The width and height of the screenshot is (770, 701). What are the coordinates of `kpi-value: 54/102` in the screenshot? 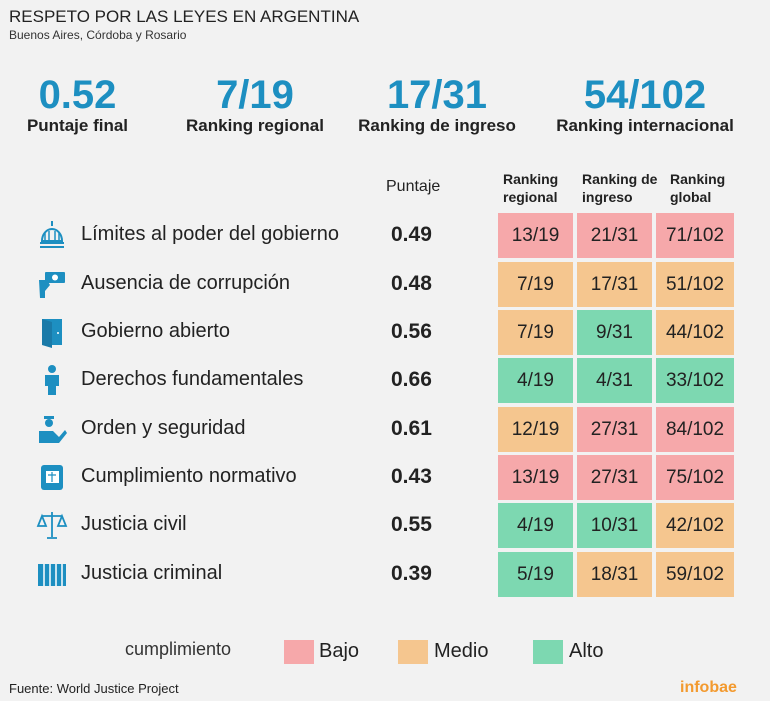 It's located at (645, 95).